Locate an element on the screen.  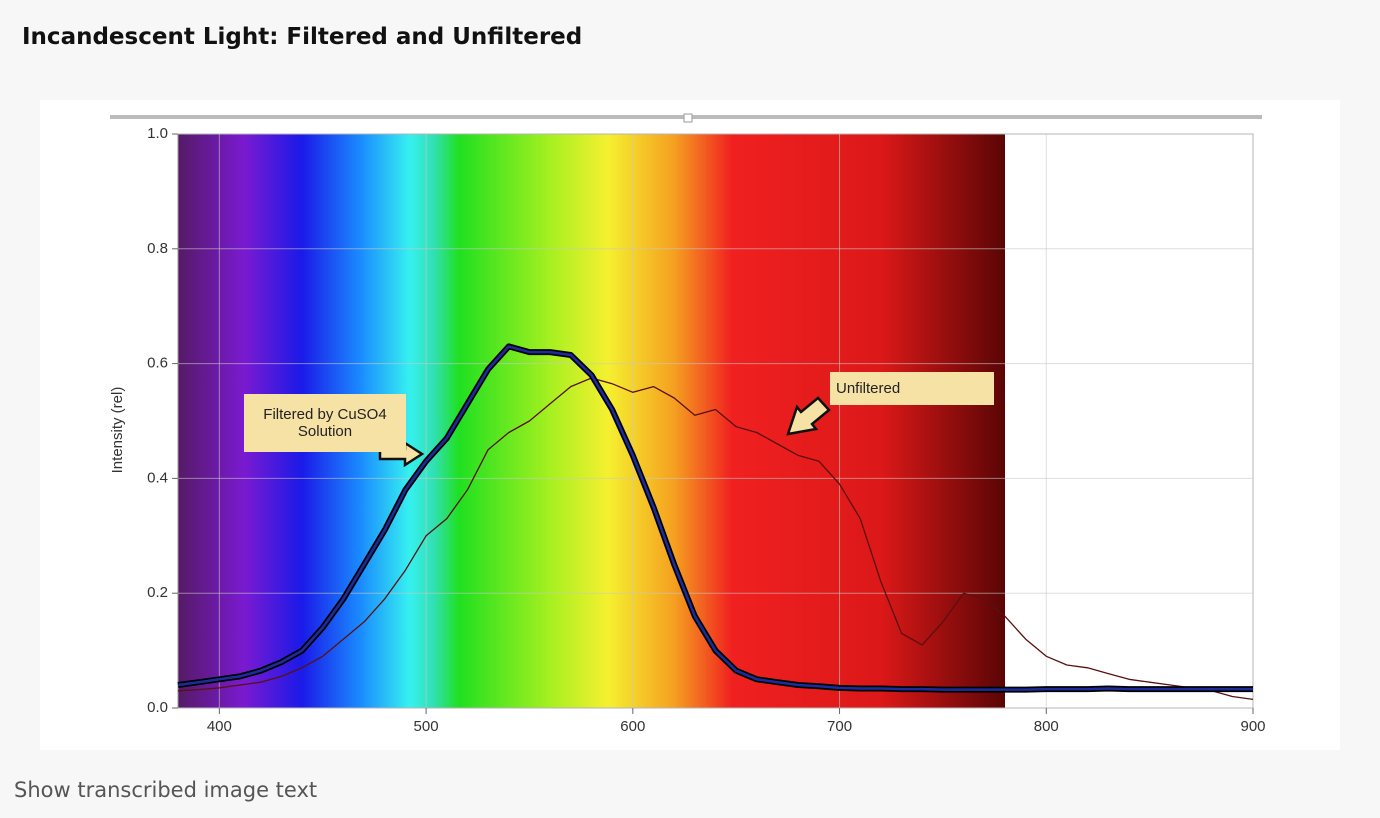
y-tick-label: 0.2 is located at coordinates (157, 592).